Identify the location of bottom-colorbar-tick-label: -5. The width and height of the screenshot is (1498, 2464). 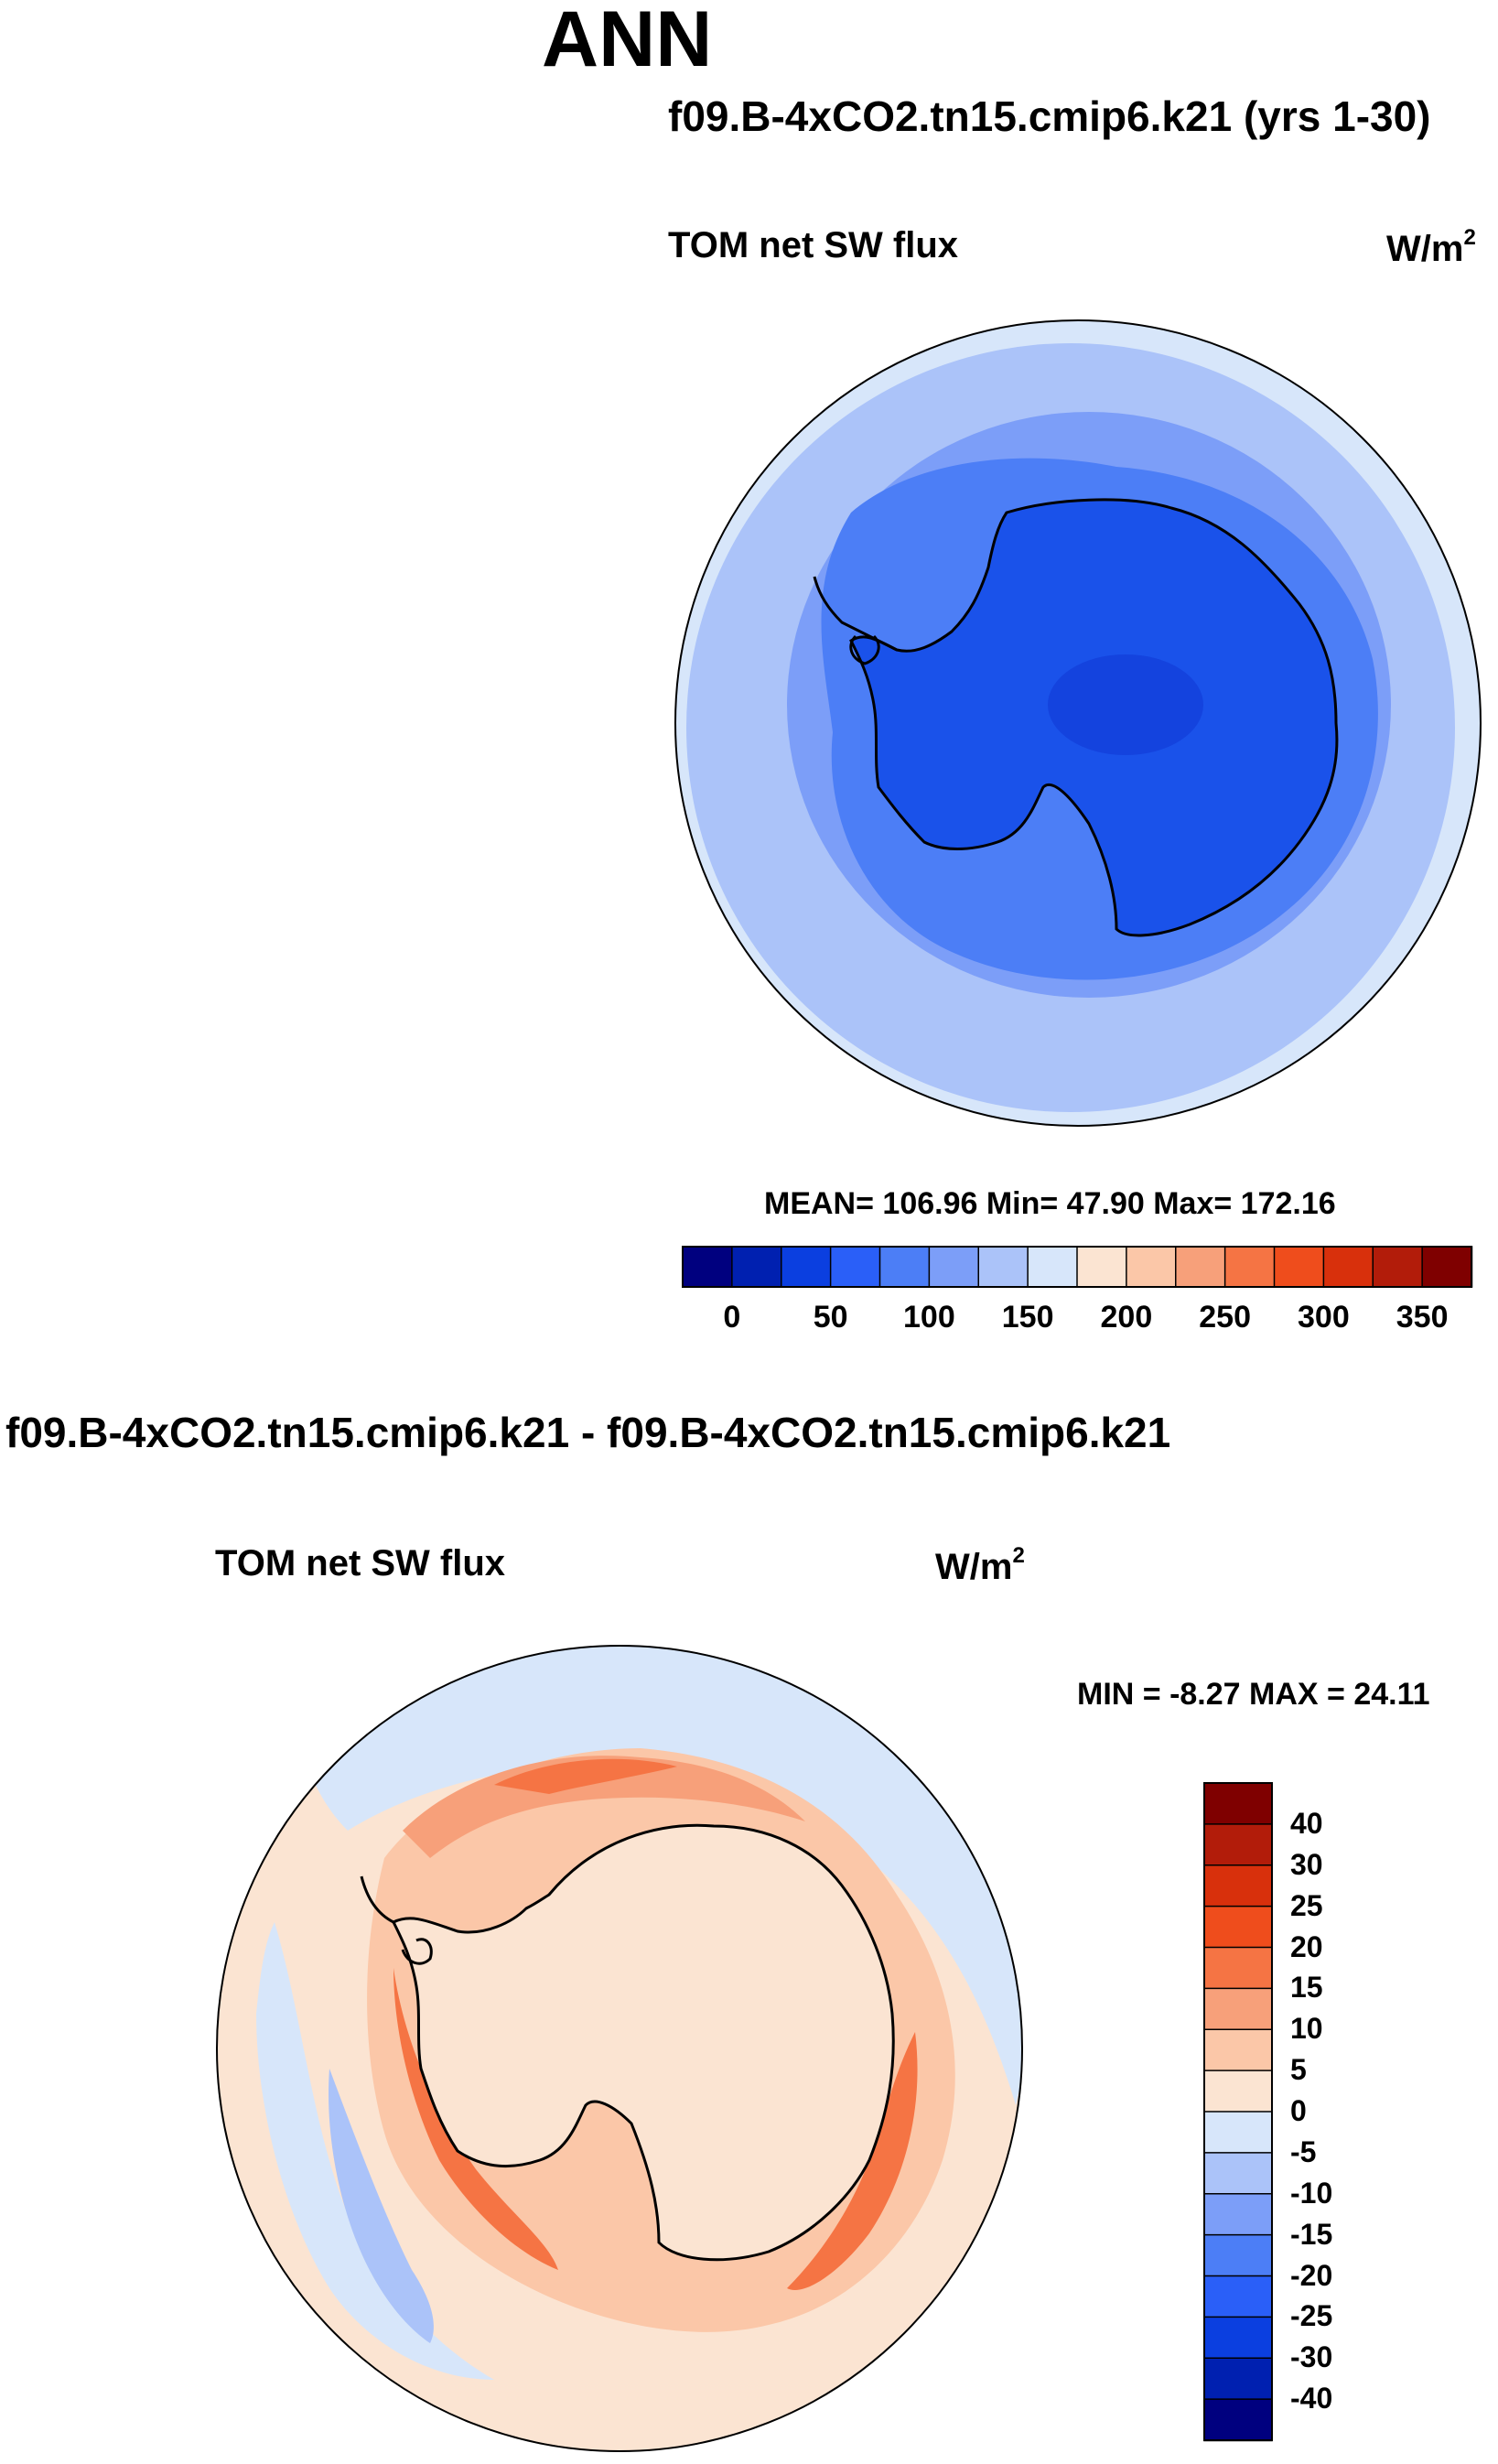
(1303, 2151).